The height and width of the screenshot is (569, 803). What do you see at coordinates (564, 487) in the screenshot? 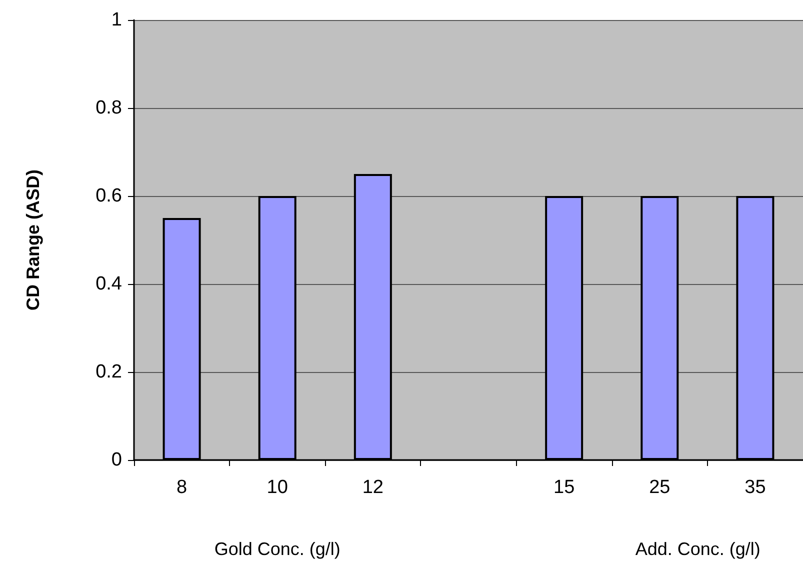
I see `x-tick-label: 15` at bounding box center [564, 487].